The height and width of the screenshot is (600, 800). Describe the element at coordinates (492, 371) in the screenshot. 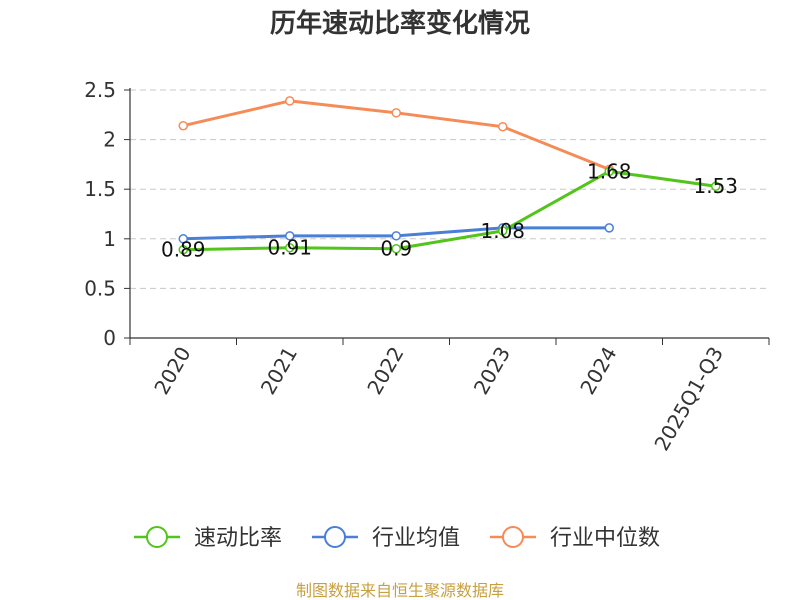

I see `x-tick-label: 2023` at that location.